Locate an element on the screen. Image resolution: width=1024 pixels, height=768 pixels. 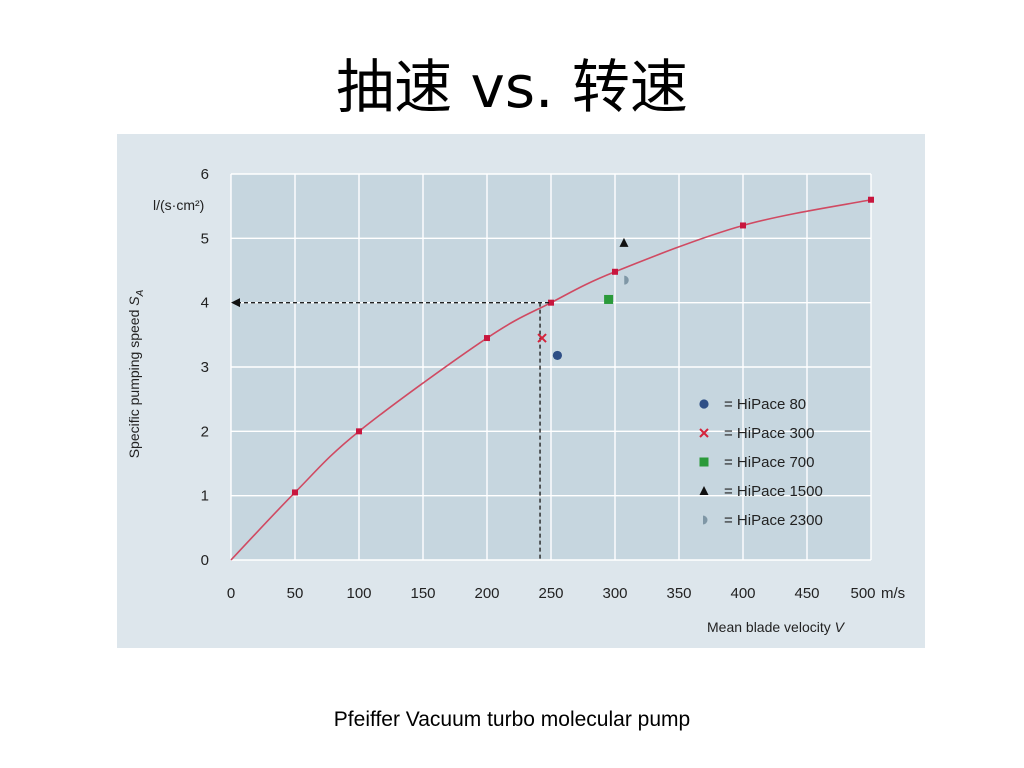
x-axis-label: Mean blade velocity V is located at coordinates (776, 627).